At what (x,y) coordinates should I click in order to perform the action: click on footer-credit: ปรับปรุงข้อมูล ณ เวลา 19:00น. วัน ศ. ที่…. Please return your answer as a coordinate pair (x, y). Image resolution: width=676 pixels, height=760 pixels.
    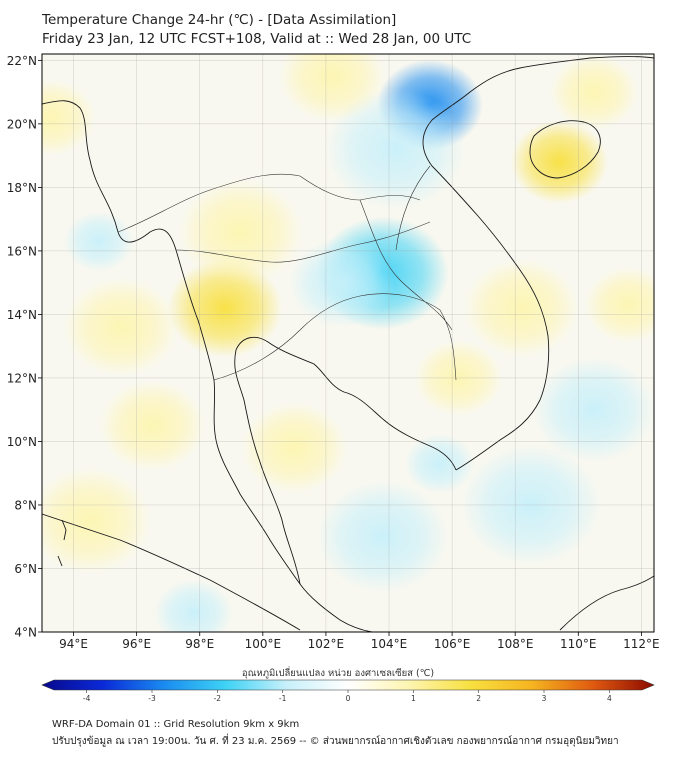
    Looking at the image, I should click on (335, 741).